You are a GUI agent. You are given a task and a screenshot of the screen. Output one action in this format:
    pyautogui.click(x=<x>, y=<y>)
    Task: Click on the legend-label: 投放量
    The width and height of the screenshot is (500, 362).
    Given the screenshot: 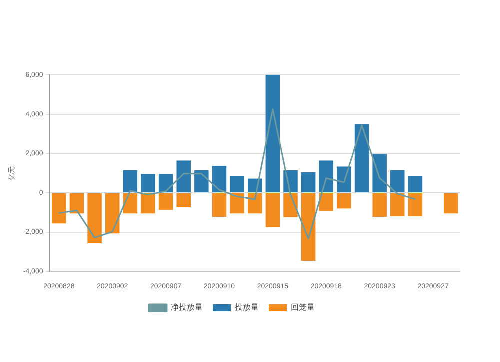 What is the action you would take?
    pyautogui.click(x=246, y=307)
    